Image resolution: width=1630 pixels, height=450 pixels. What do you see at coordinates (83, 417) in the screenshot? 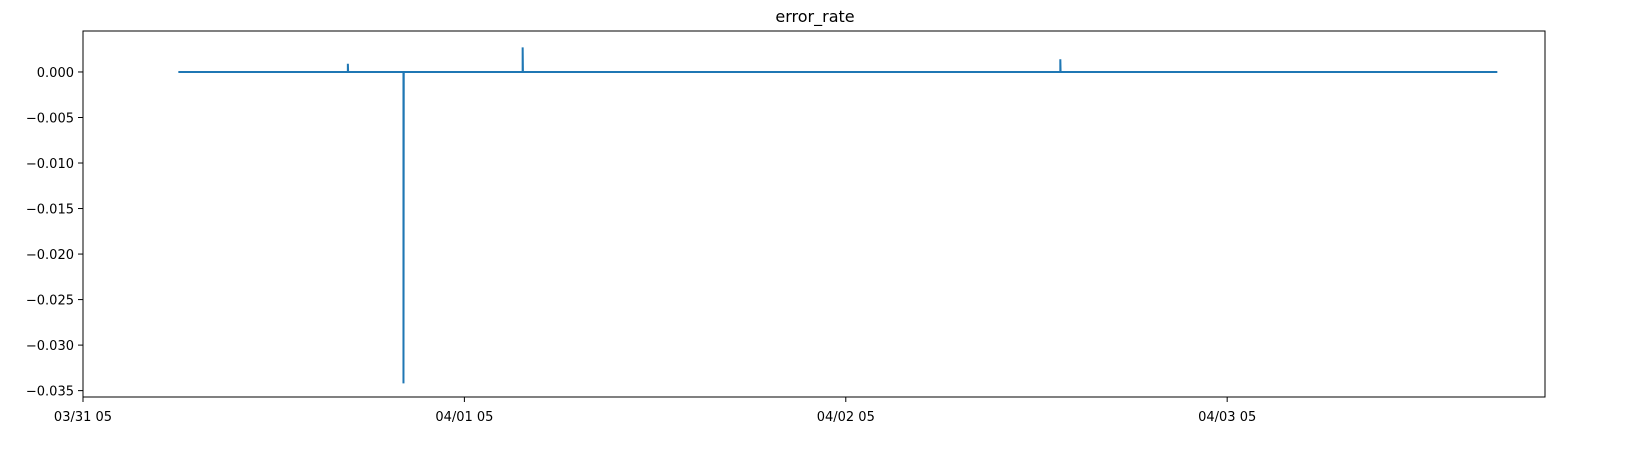
I see `x-tick-label-0: 03/31 05` at bounding box center [83, 417].